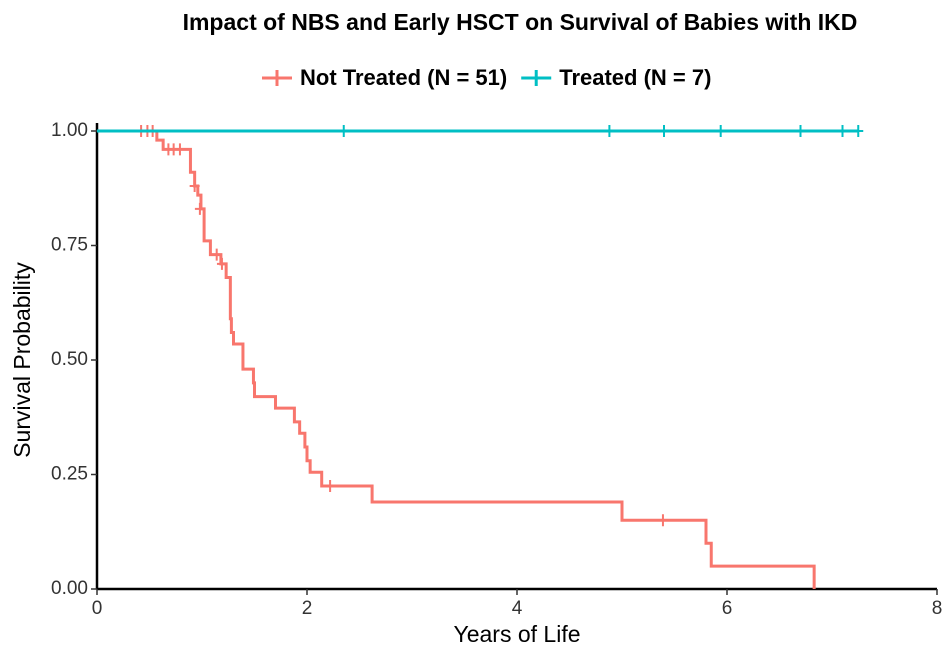 The height and width of the screenshot is (648, 946). Describe the element at coordinates (635, 77) in the screenshot. I see `legend-label: Treated (N = 7)` at that location.